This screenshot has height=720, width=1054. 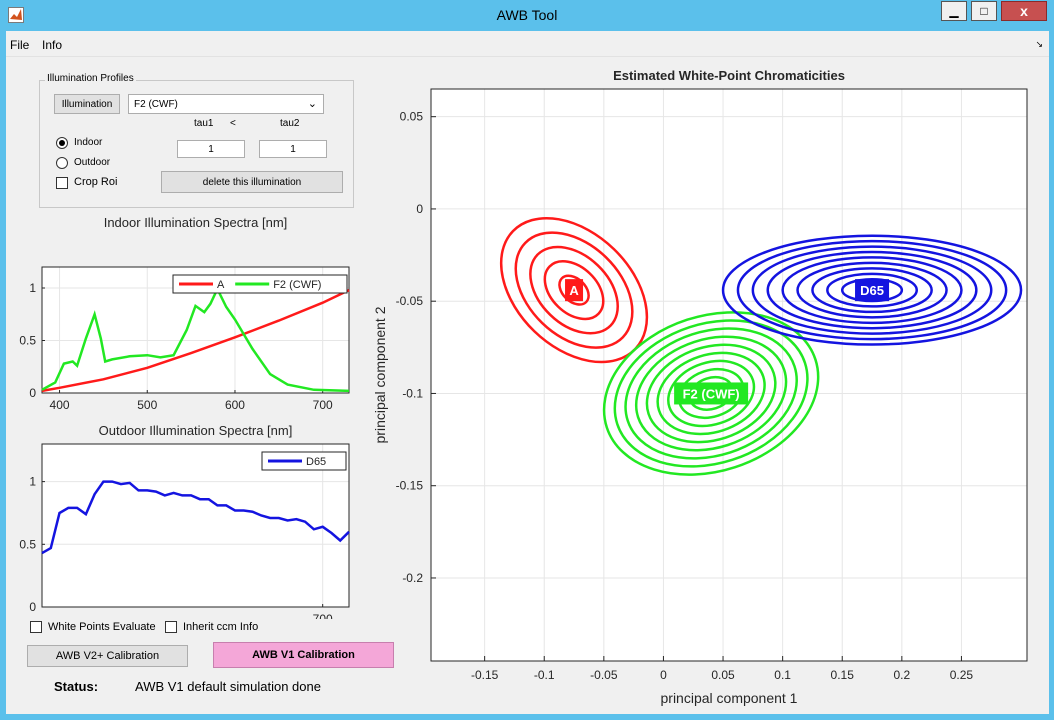 What do you see at coordinates (312, 104) in the screenshot?
I see `chevron-down-icon: ⌄` at bounding box center [312, 104].